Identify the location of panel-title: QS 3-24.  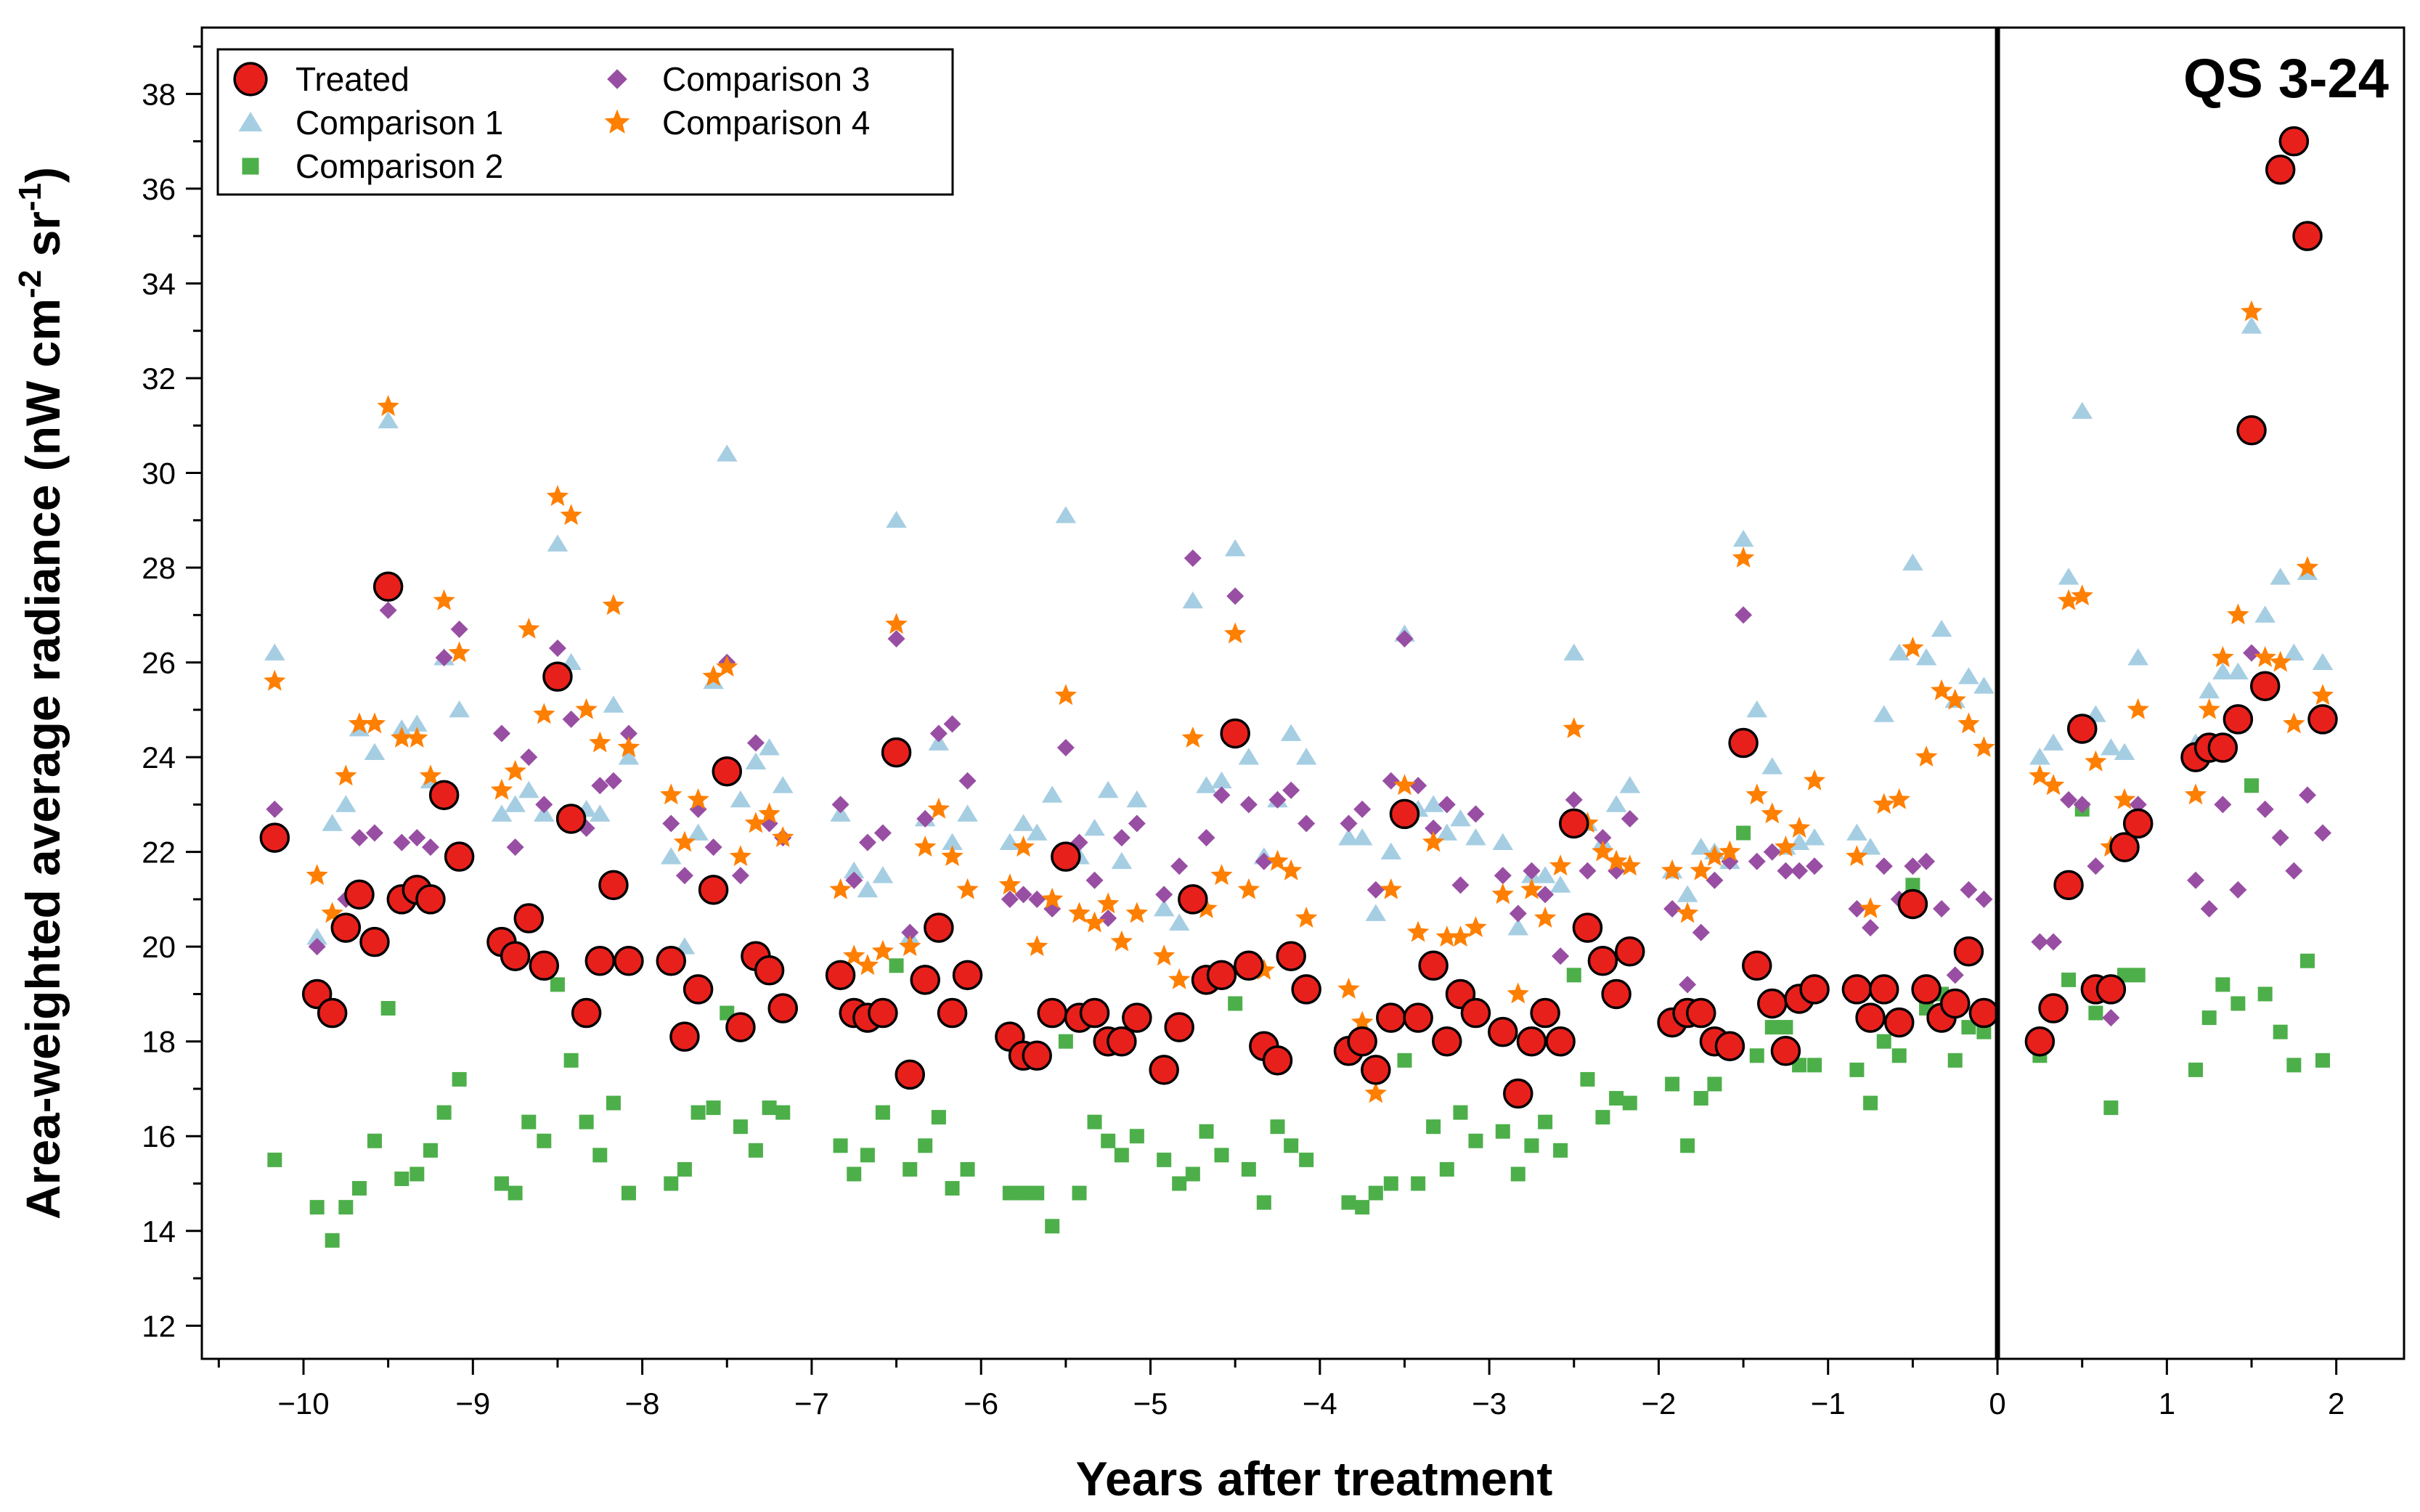
(2286, 79).